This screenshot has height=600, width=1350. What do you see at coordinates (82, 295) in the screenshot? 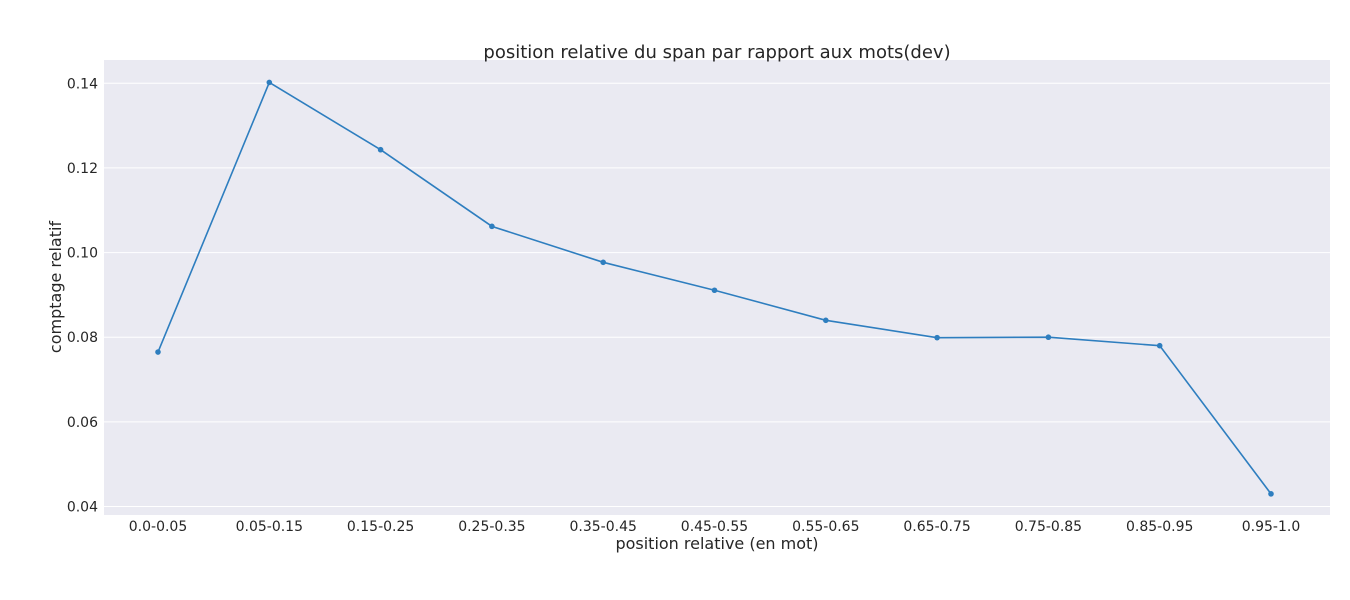
I see `y-axis: 0.04 0.06 0.08 0.10 0.12 0.14` at bounding box center [82, 295].